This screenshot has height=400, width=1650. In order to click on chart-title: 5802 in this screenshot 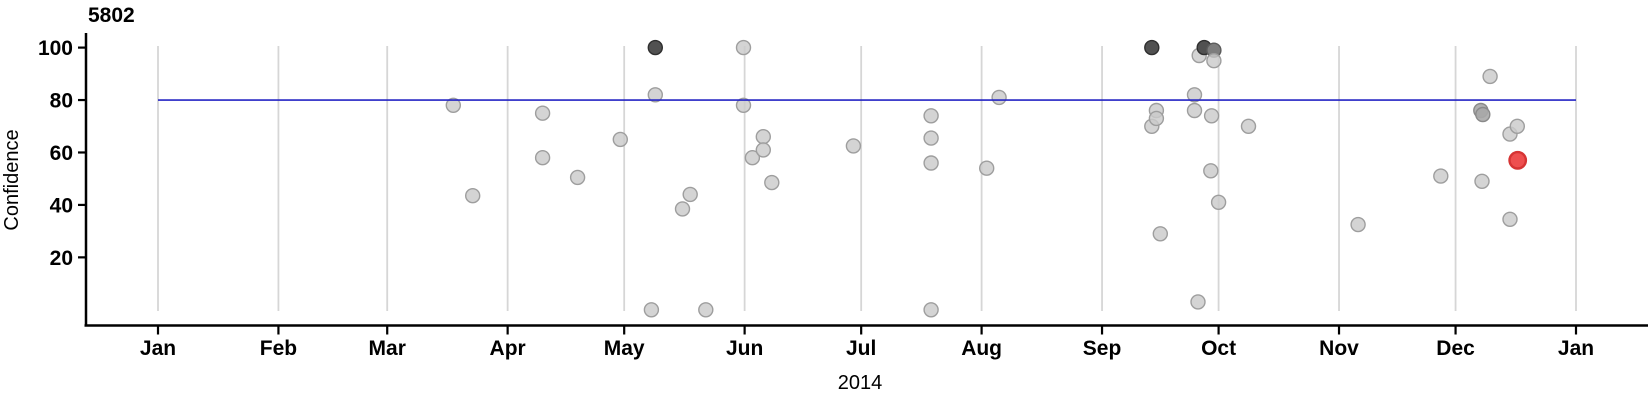, I will do `click(111, 15)`.